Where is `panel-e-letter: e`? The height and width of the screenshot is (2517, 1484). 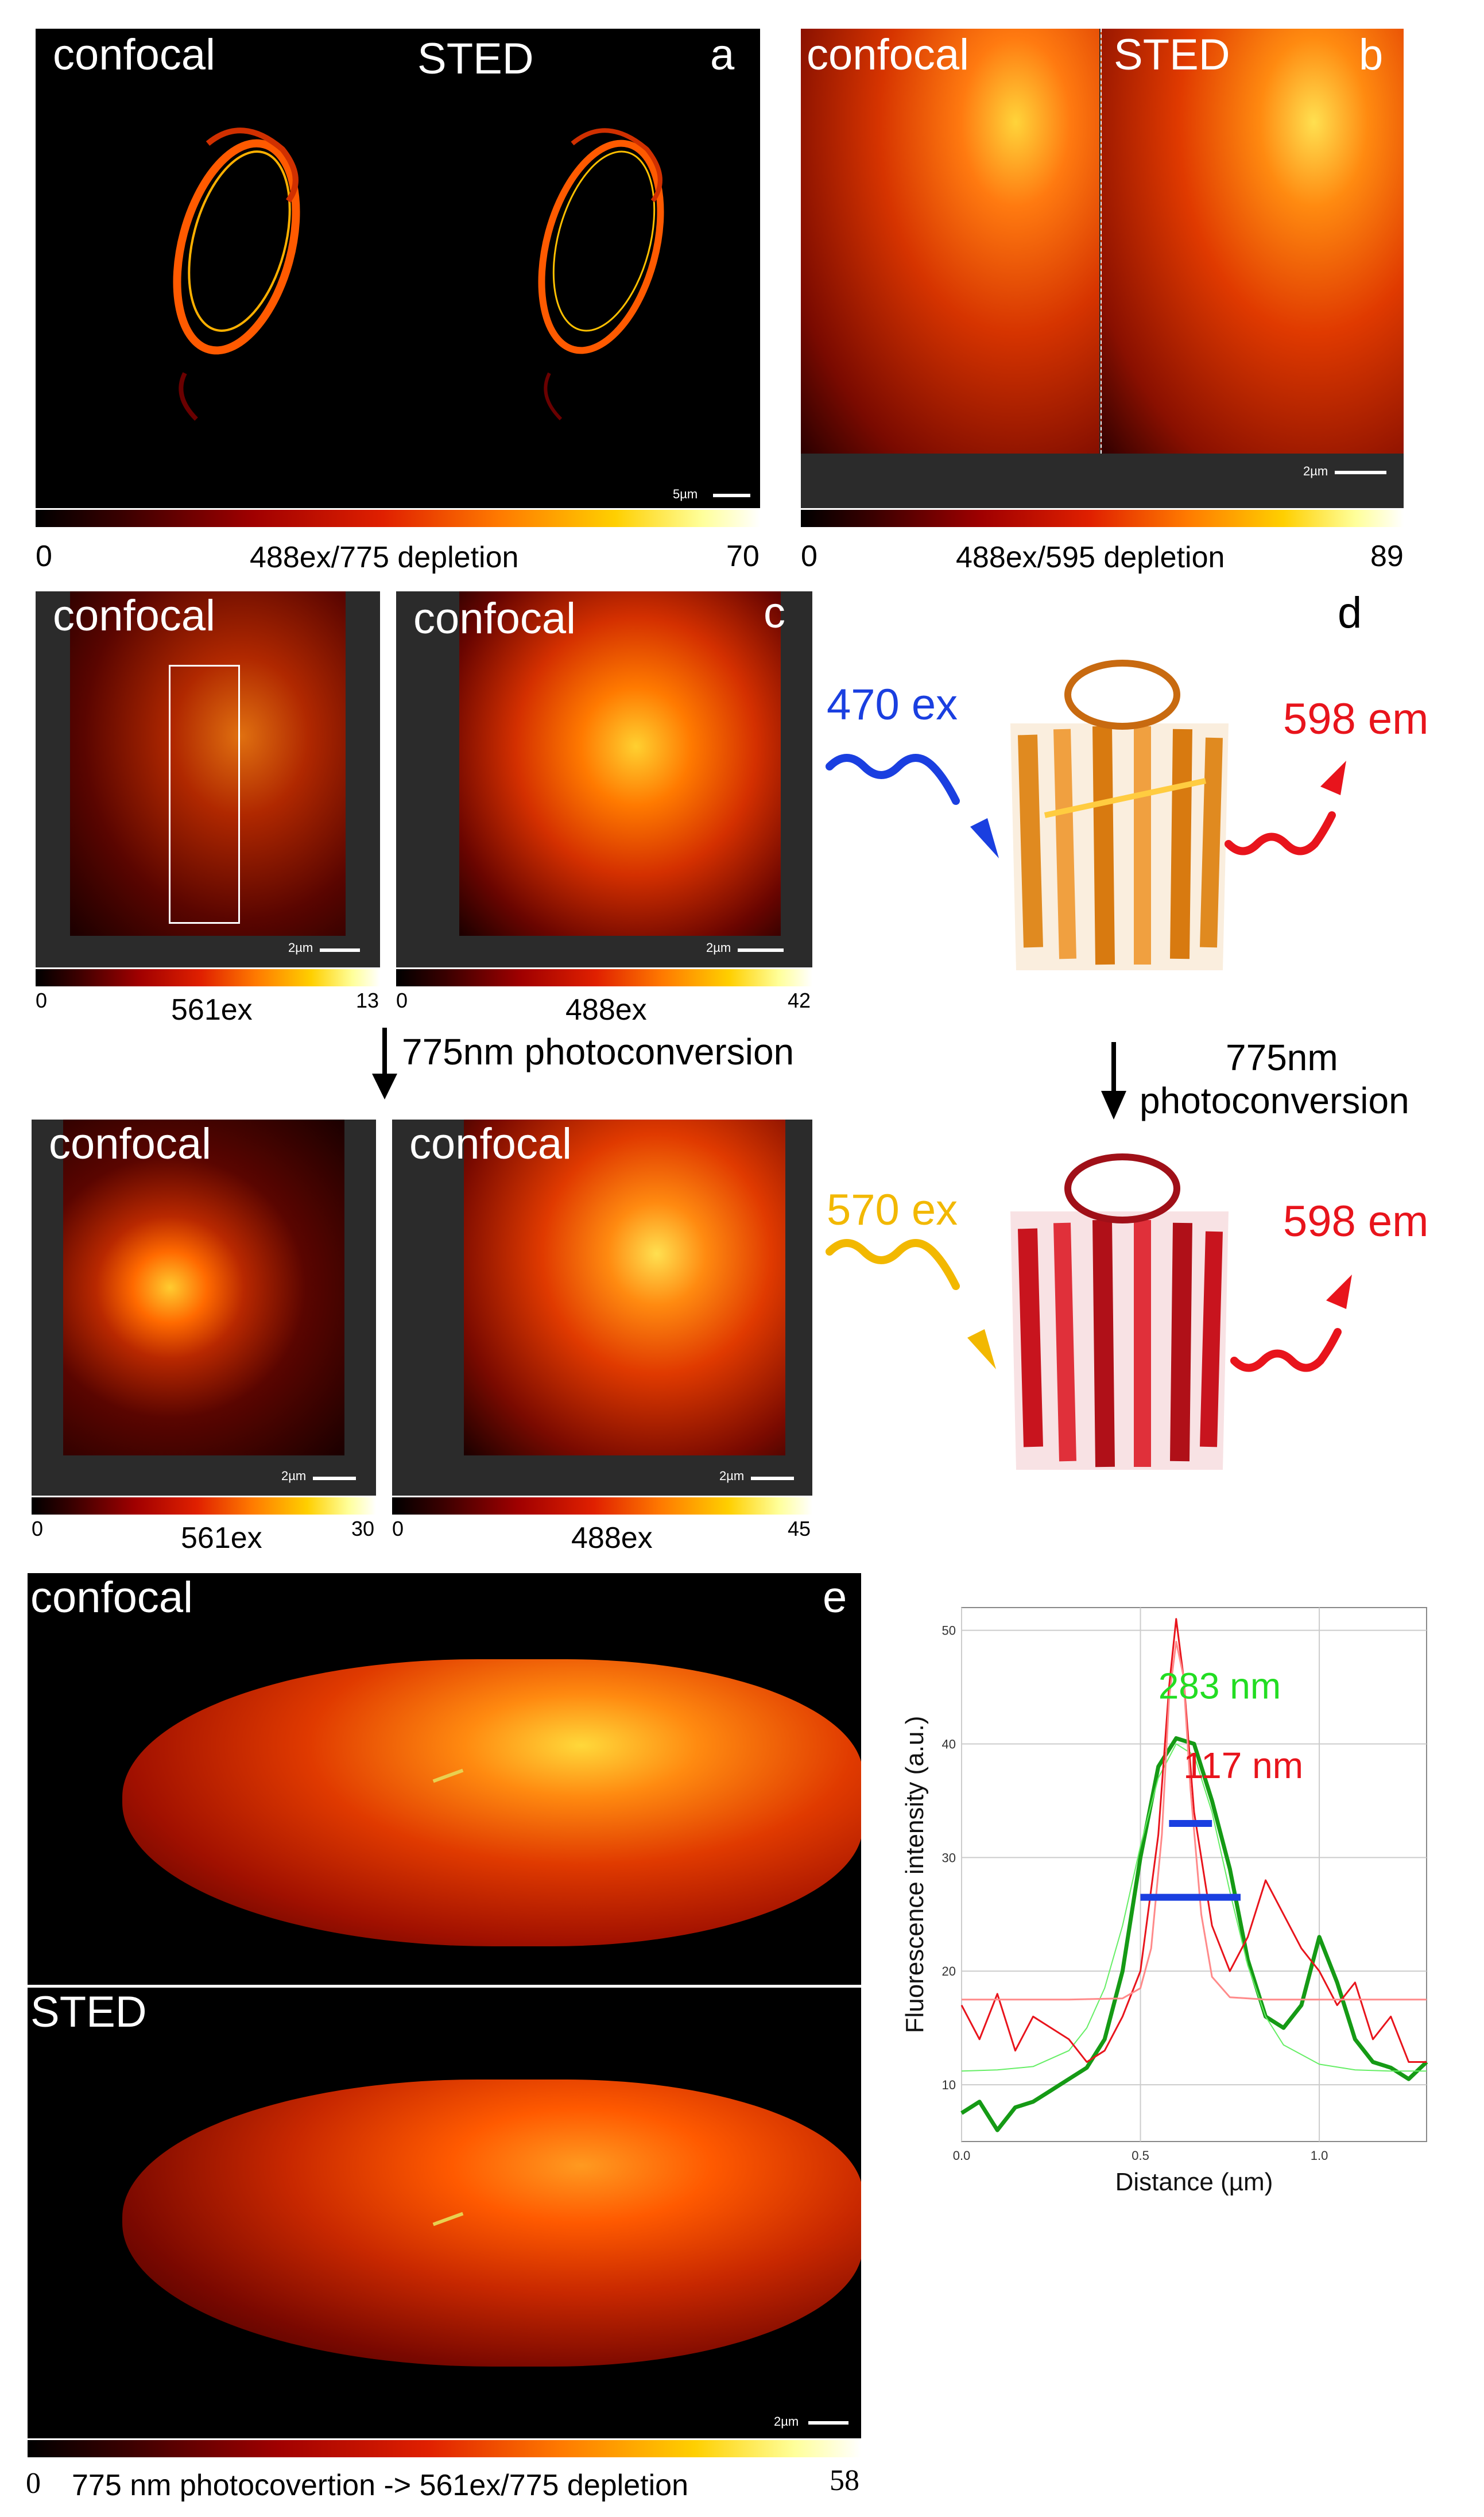
panel-e-letter: e is located at coordinates (835, 1597).